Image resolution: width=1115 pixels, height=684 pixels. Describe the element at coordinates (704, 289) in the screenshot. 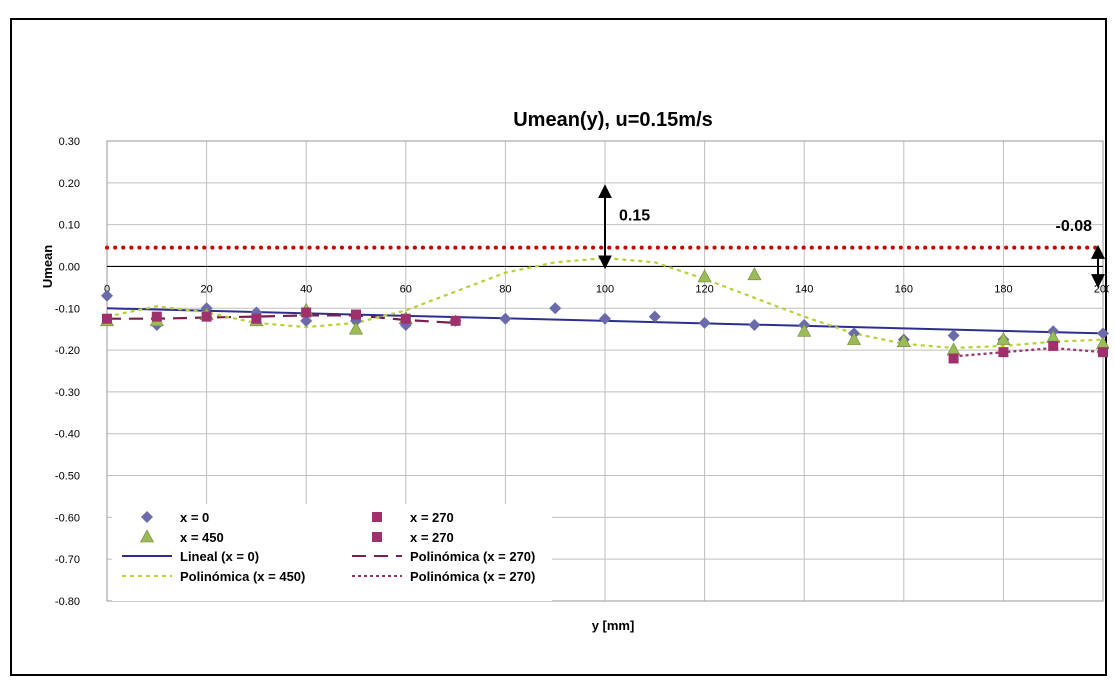

I see `x-tick-label: 120` at that location.